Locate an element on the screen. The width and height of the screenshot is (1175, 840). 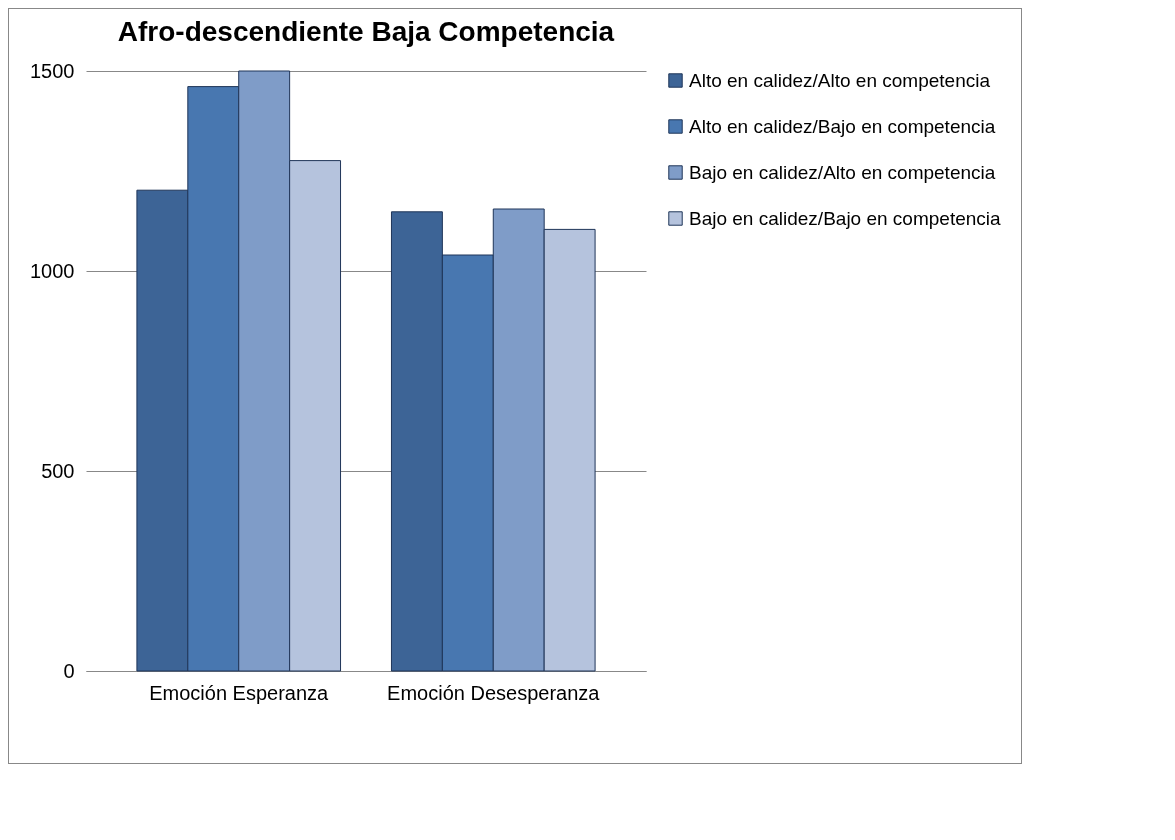
y-tick-label: 0 is located at coordinates (69, 670).